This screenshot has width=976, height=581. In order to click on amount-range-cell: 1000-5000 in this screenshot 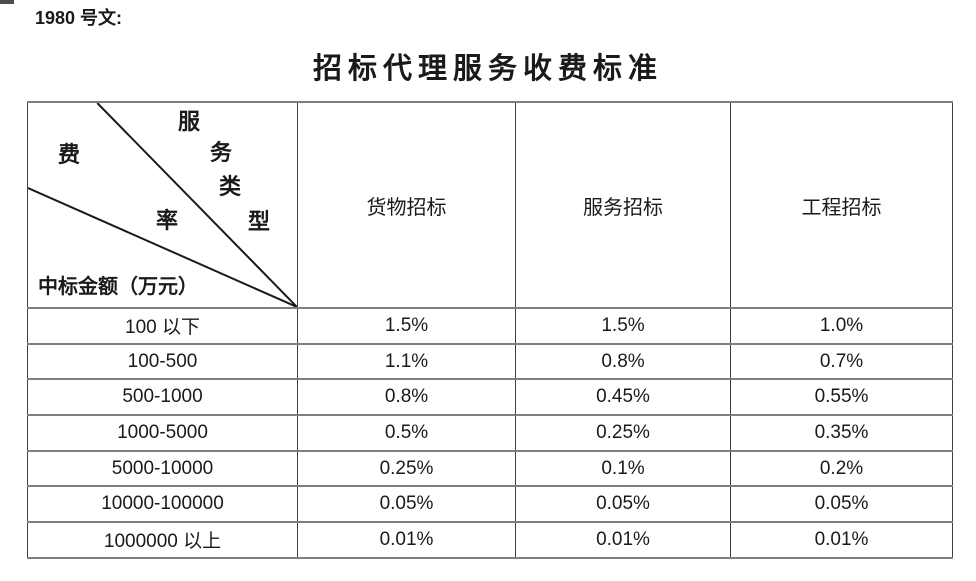, I will do `click(162, 433)`.